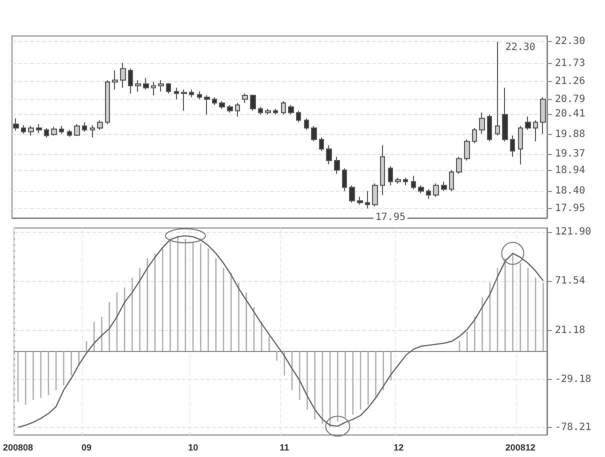 This screenshot has height=457, width=605. I want to click on y-tick-label: 71.54, so click(570, 281).